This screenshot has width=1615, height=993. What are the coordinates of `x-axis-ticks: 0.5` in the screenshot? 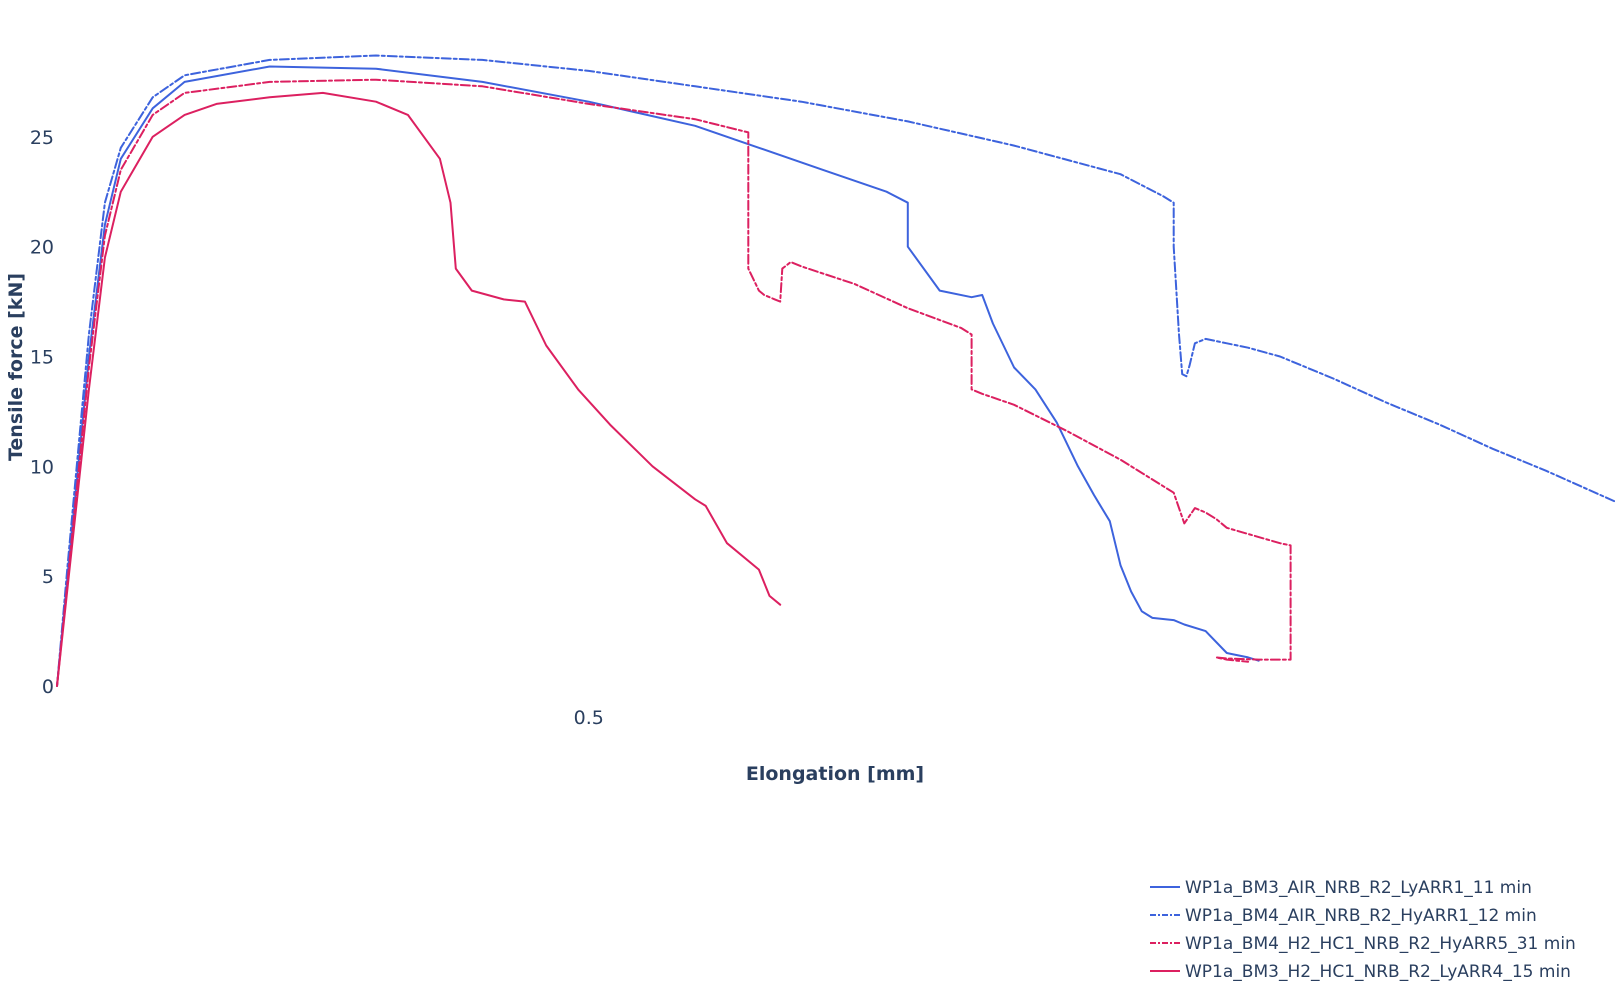 It's located at (589, 718).